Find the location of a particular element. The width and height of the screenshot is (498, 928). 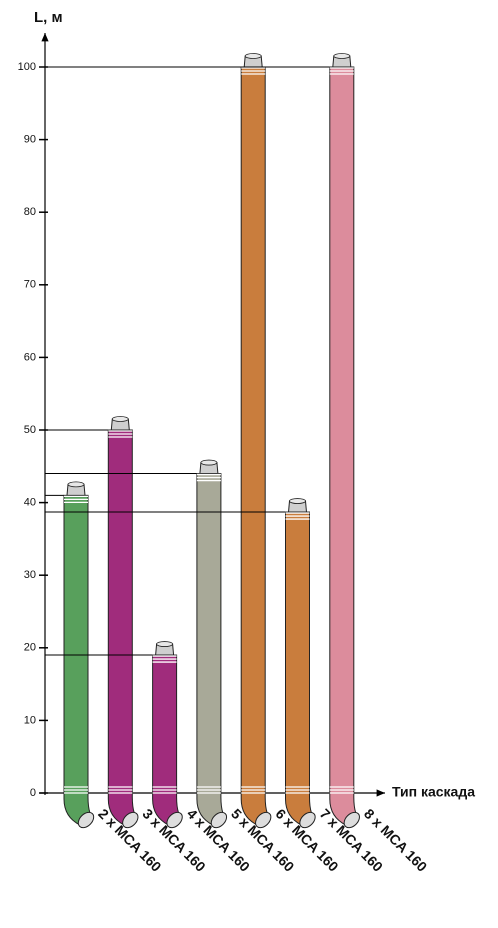

y-tick-label: 60 is located at coordinates (30, 357).